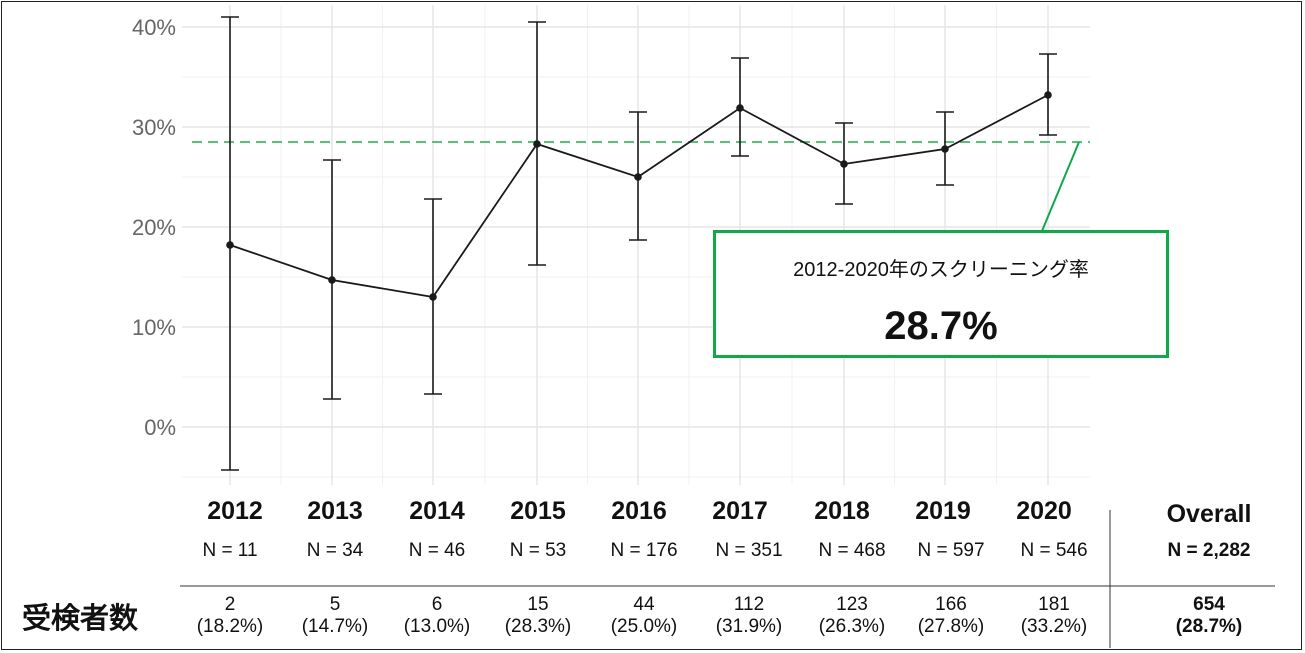  I want to click on n-2018: N = 468, so click(852, 550).